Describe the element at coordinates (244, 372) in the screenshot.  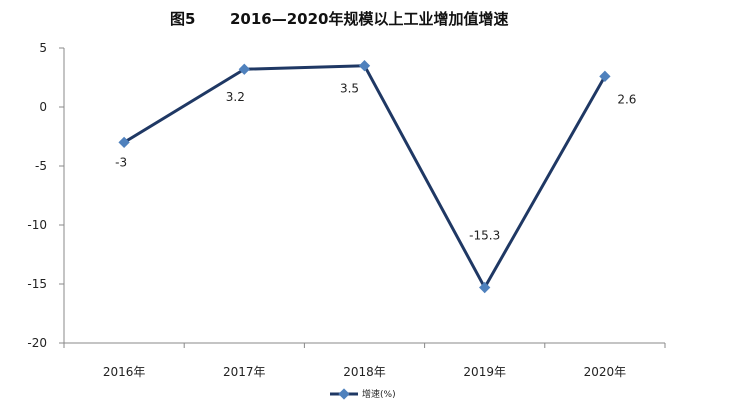
I see `x-tick-label: 2017年` at that location.